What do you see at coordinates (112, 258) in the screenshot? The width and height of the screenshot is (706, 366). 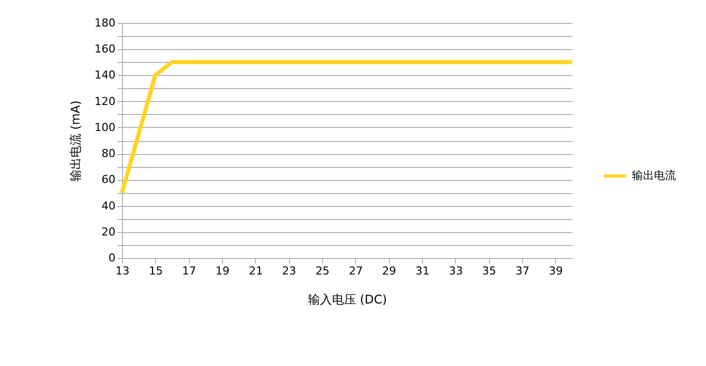 I see `y-tick-label: 0` at bounding box center [112, 258].